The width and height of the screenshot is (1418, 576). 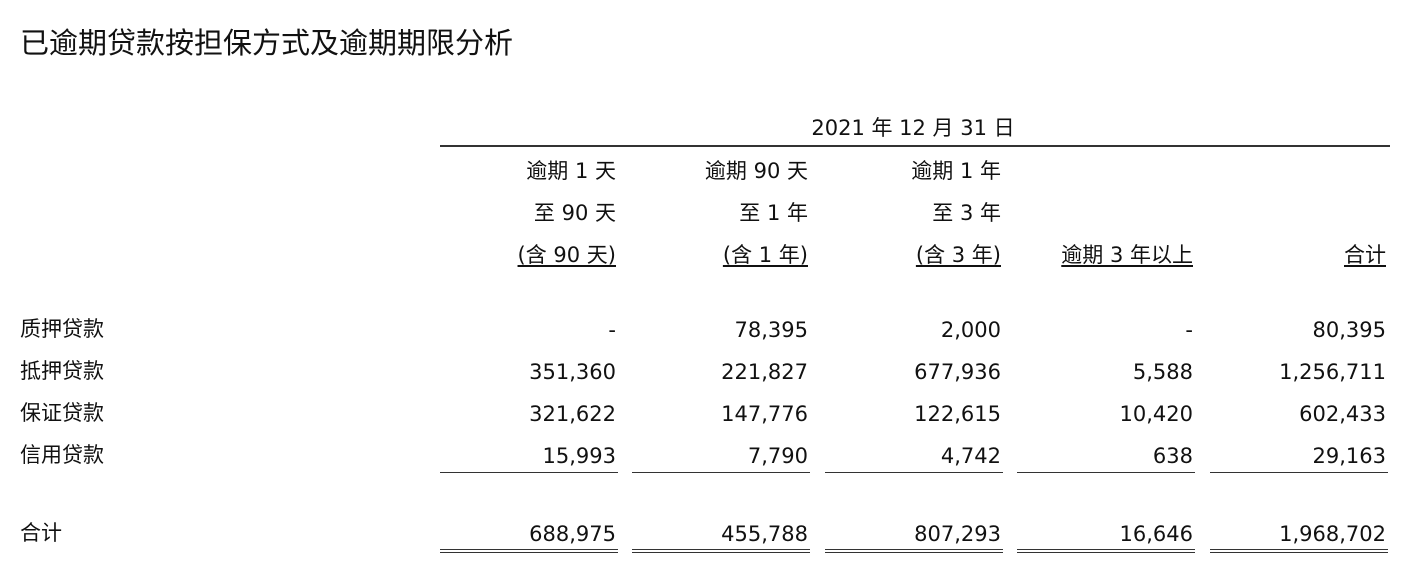 I want to click on table-cell: 7,790, so click(x=777, y=456).